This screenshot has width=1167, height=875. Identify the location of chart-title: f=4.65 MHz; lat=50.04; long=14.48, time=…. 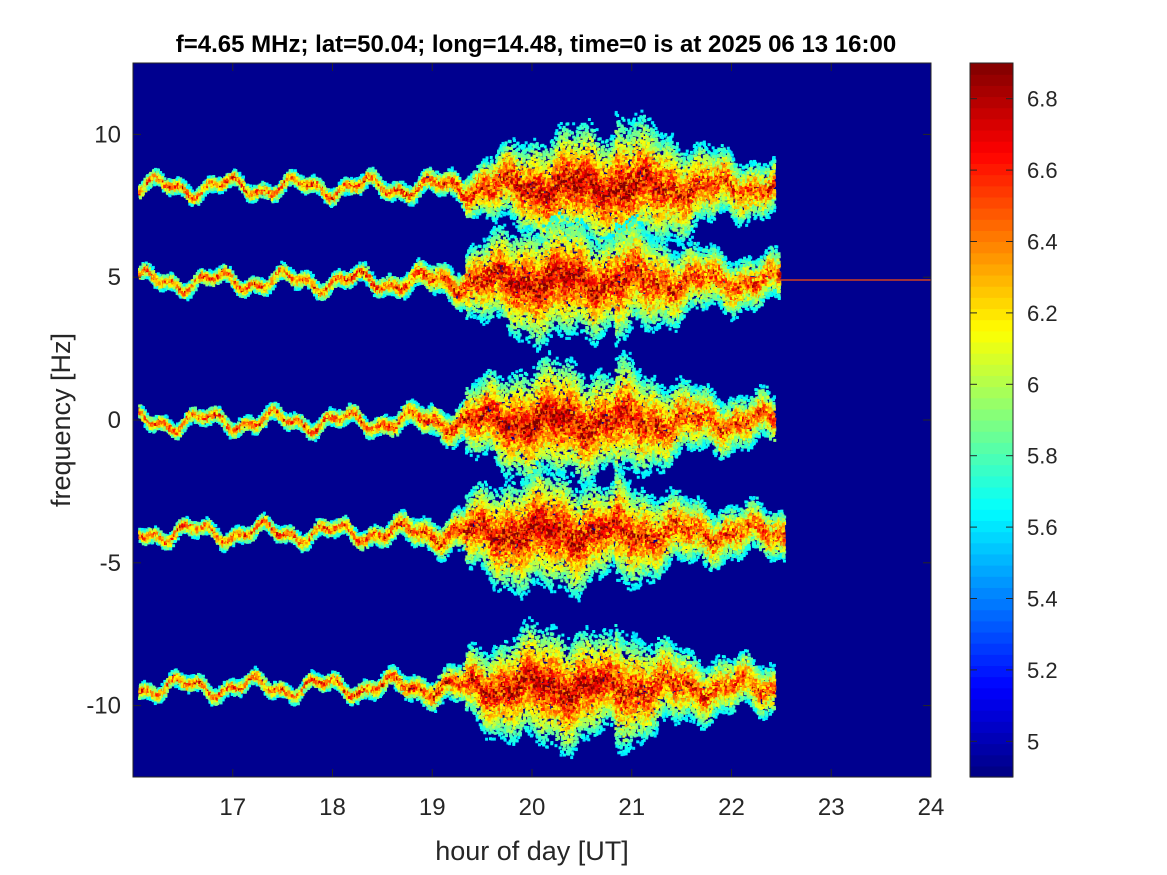
(536, 44).